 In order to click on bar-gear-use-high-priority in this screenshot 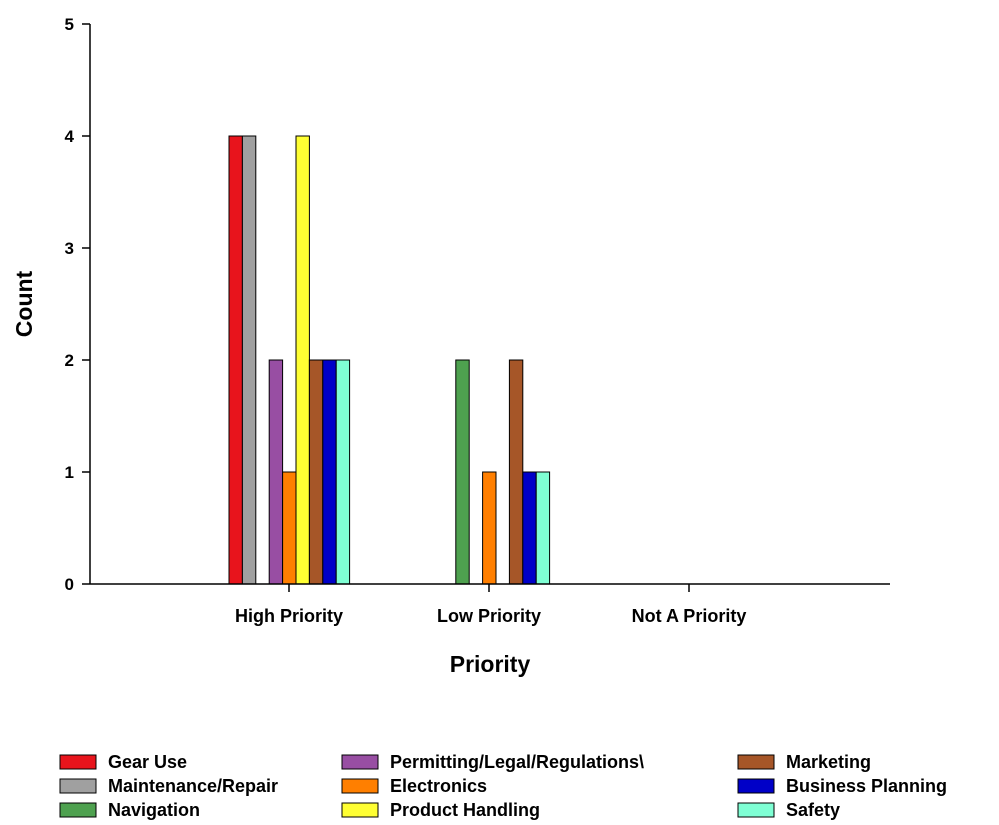, I will do `click(235, 360)`.